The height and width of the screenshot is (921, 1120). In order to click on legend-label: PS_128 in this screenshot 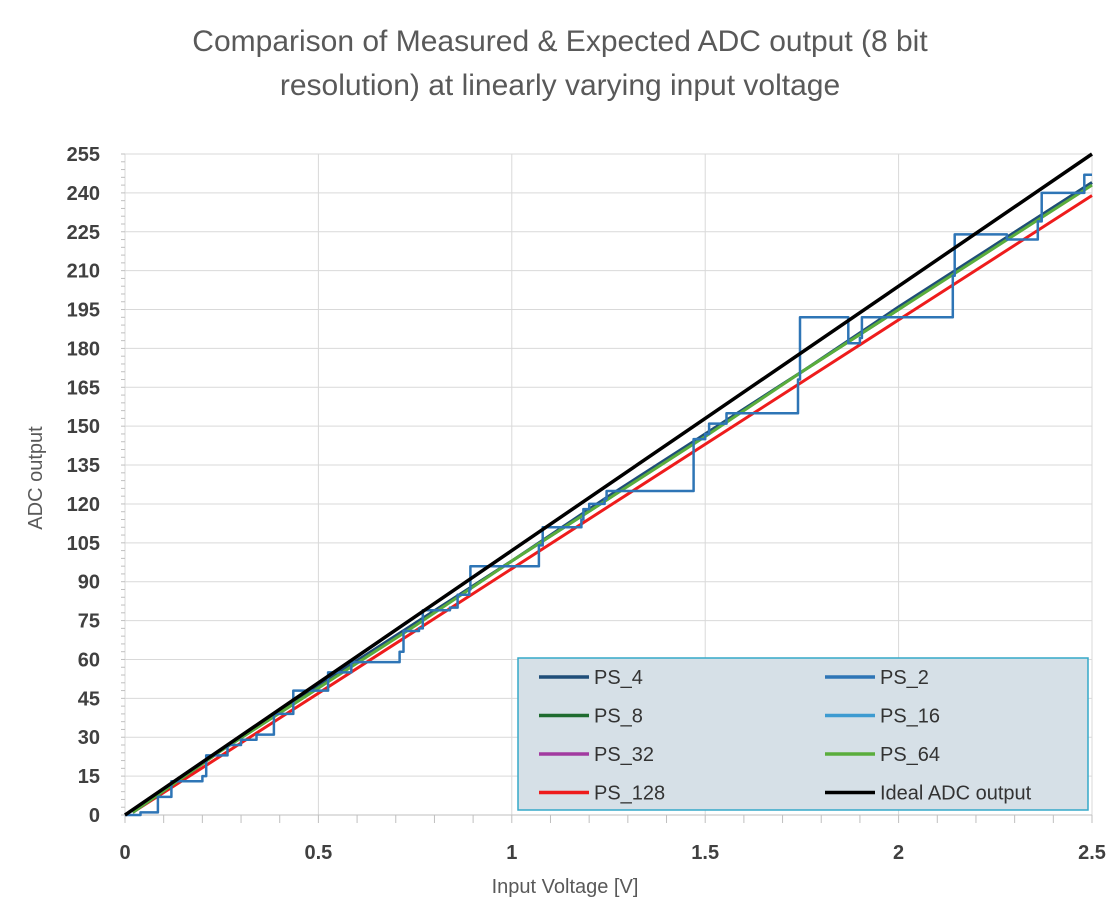, I will do `click(629, 794)`.